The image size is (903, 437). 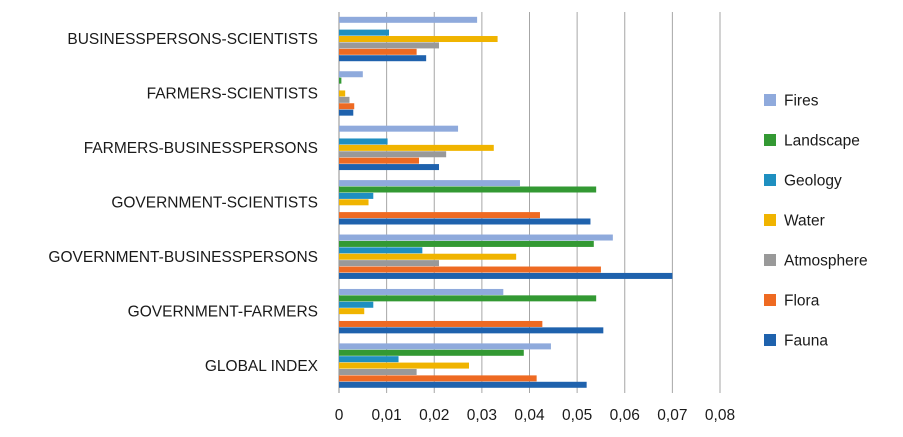 What do you see at coordinates (720, 415) in the screenshot?
I see `tick-label: 0,08` at bounding box center [720, 415].